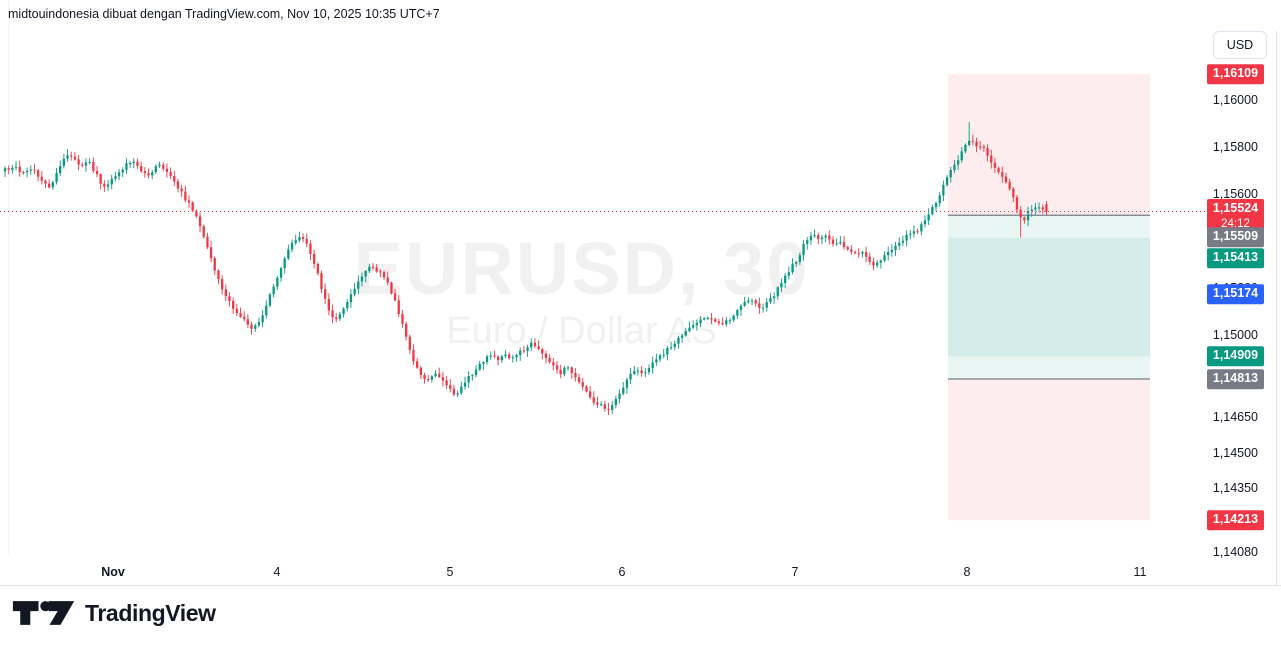 This screenshot has height=646, width=1281. What do you see at coordinates (450, 572) in the screenshot?
I see `time-tick: 5` at bounding box center [450, 572].